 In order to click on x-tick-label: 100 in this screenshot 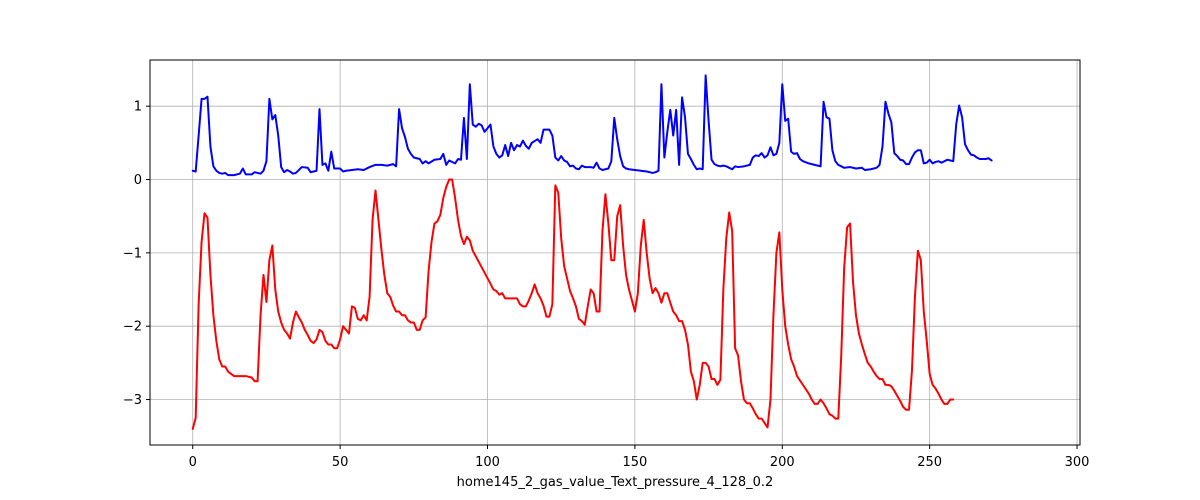, I will do `click(487, 462)`.